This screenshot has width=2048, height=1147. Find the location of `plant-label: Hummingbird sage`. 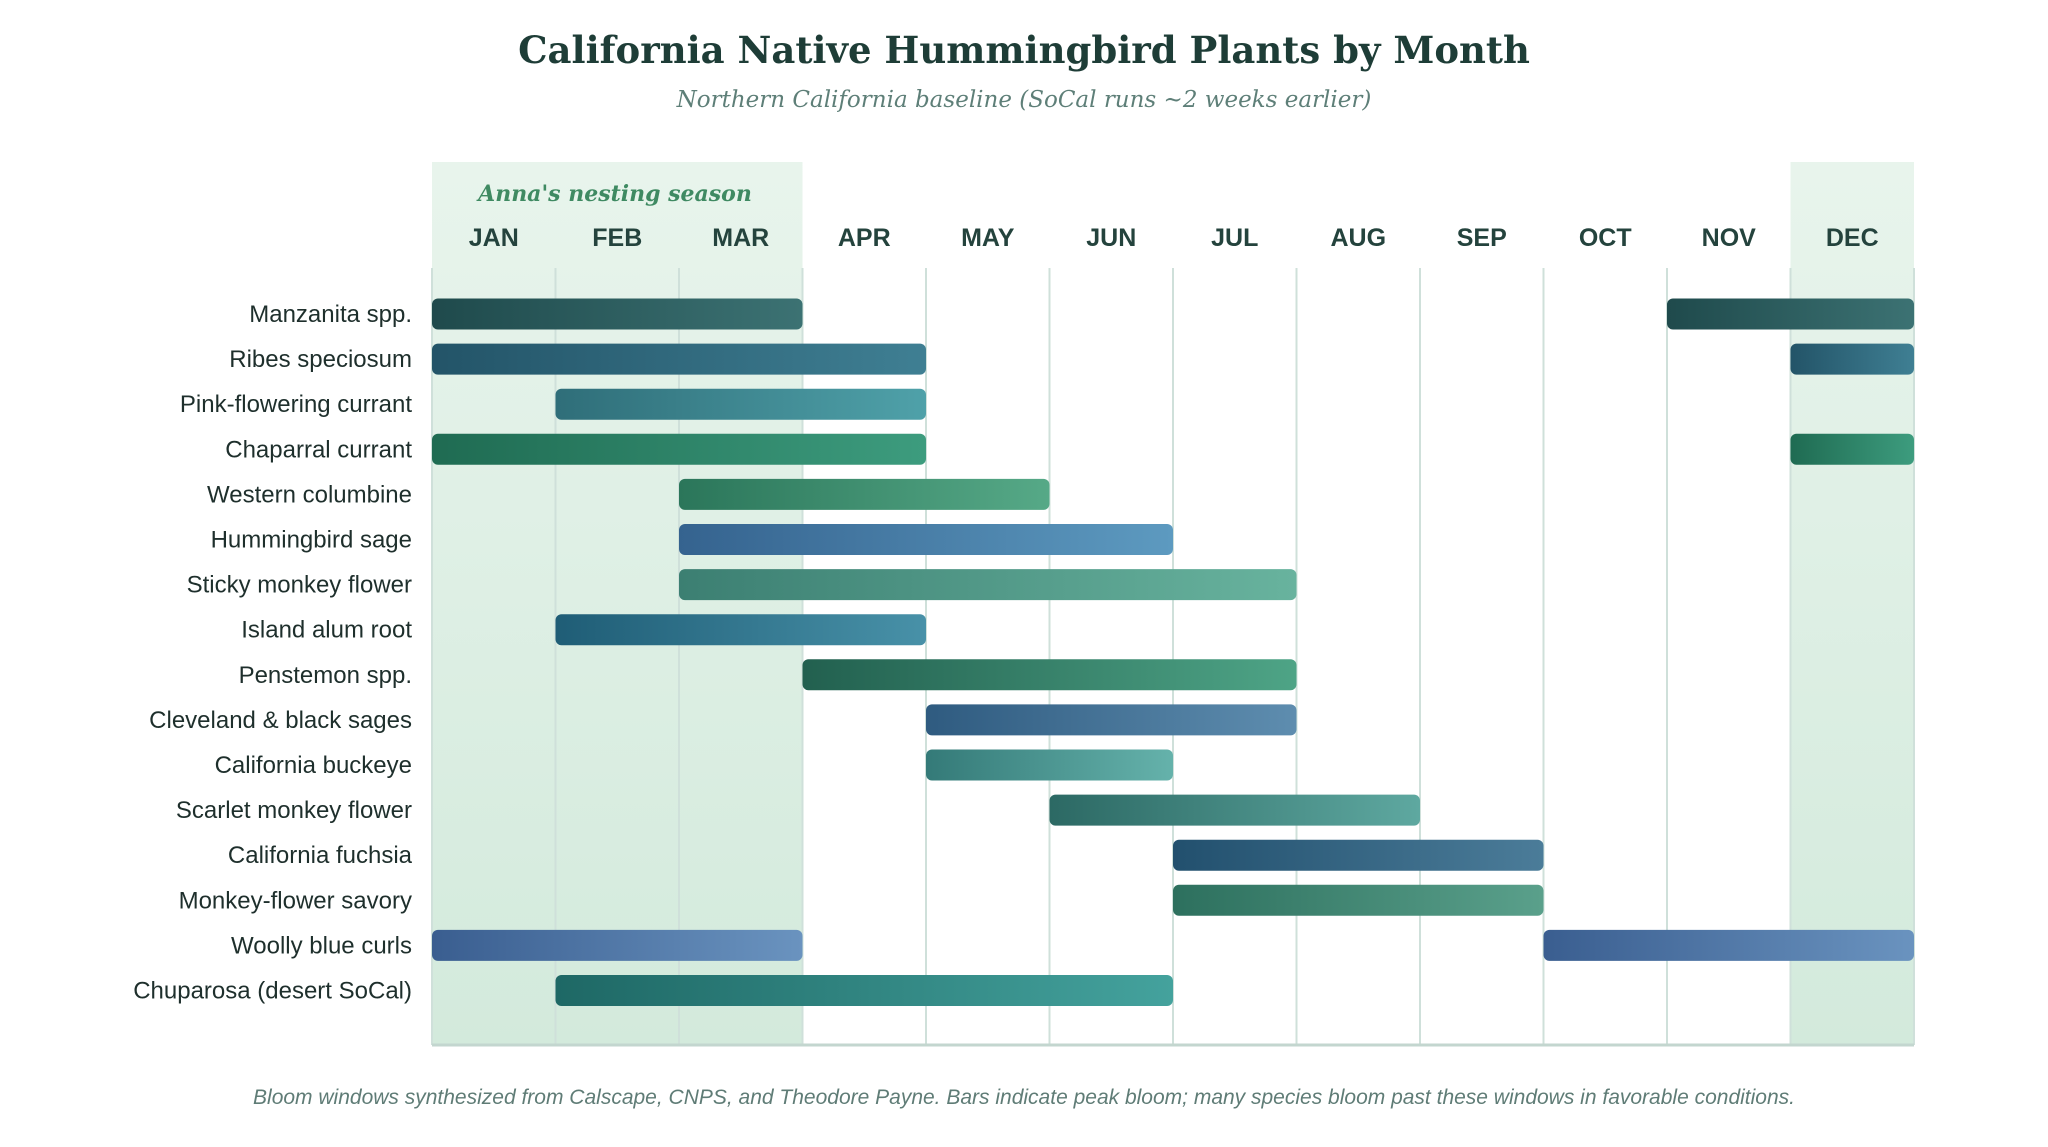

plant-label: Hummingbird sage is located at coordinates (311, 540).